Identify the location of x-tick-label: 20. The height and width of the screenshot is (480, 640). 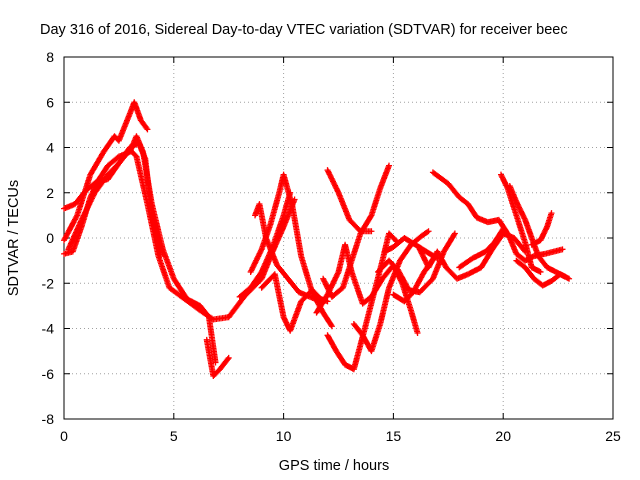
(503, 436).